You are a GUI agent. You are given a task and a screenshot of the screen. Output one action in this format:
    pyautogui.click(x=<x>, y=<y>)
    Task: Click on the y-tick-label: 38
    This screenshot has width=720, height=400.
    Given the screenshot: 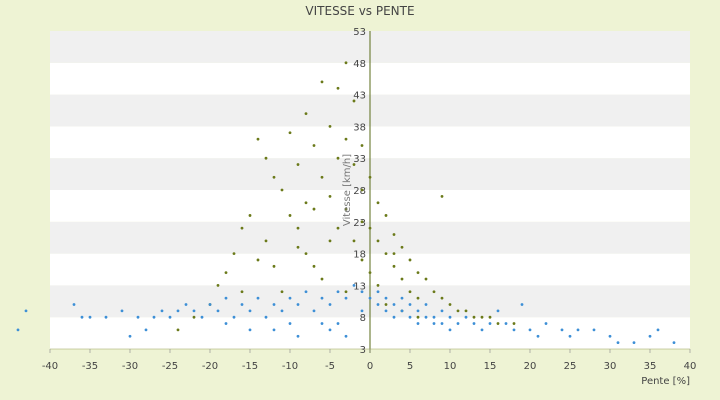 What is the action you would take?
    pyautogui.click(x=359, y=127)
    